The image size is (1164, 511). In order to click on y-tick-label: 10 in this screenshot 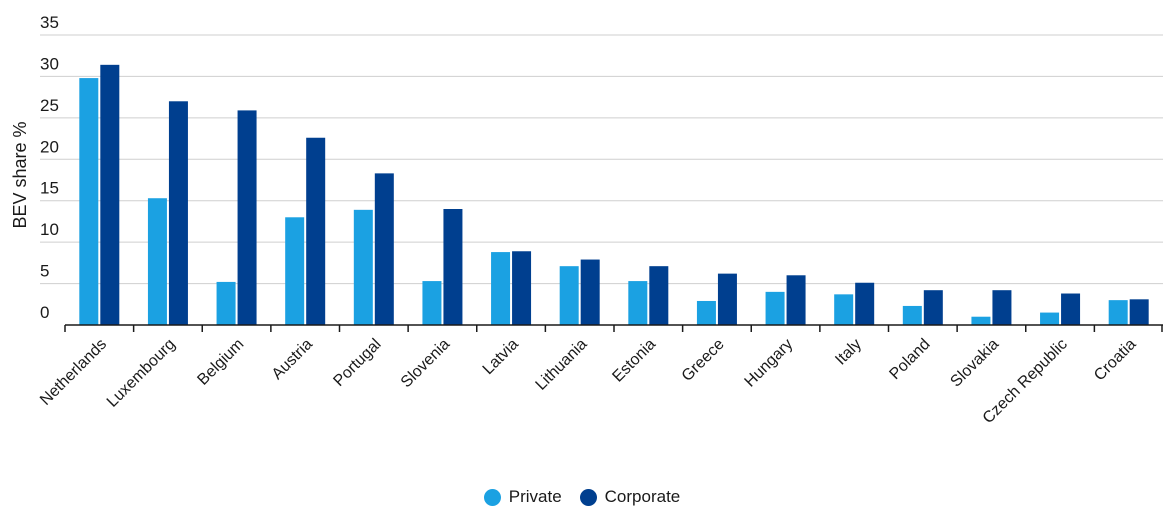, I will do `click(49, 229)`.